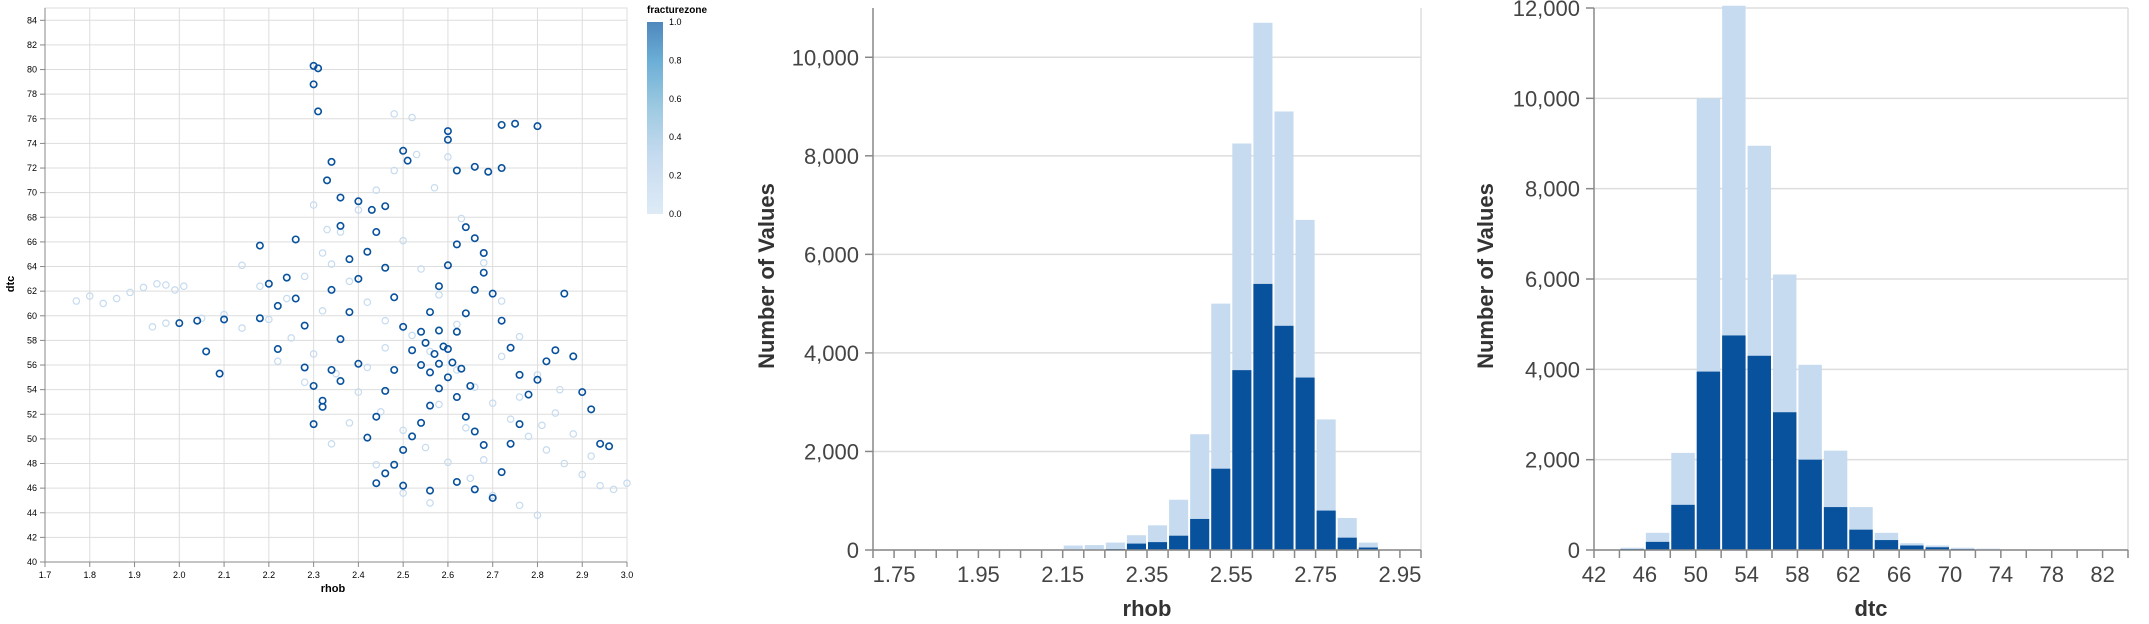 Image resolution: width=2149 pixels, height=624 pixels. What do you see at coordinates (134, 575) in the screenshot?
I see `scatter-x-tick-label: 1.9` at bounding box center [134, 575].